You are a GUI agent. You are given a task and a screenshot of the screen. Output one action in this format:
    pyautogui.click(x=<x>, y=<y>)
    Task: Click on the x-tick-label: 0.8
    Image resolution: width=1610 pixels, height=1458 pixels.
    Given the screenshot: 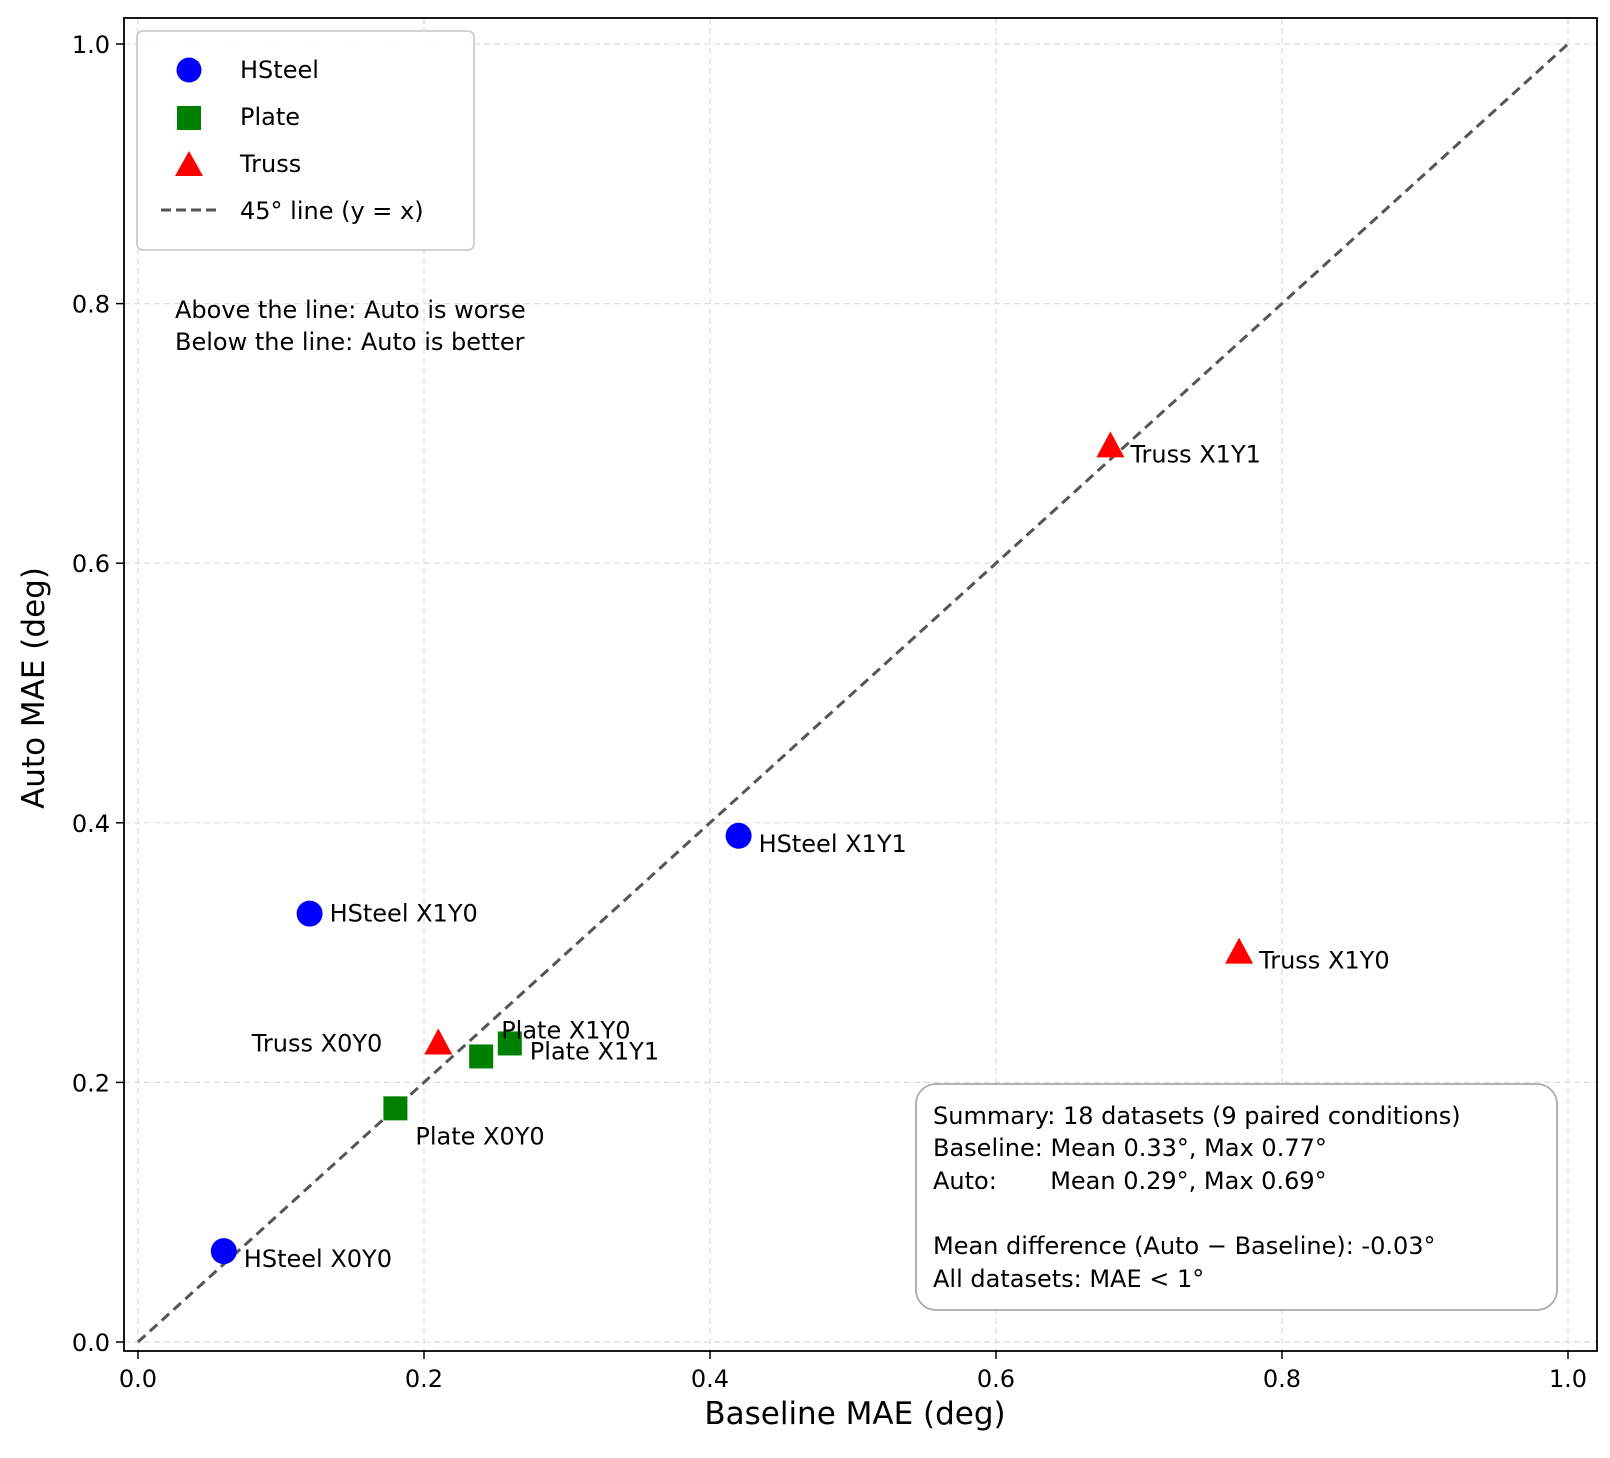 What is the action you would take?
    pyautogui.click(x=1282, y=1379)
    